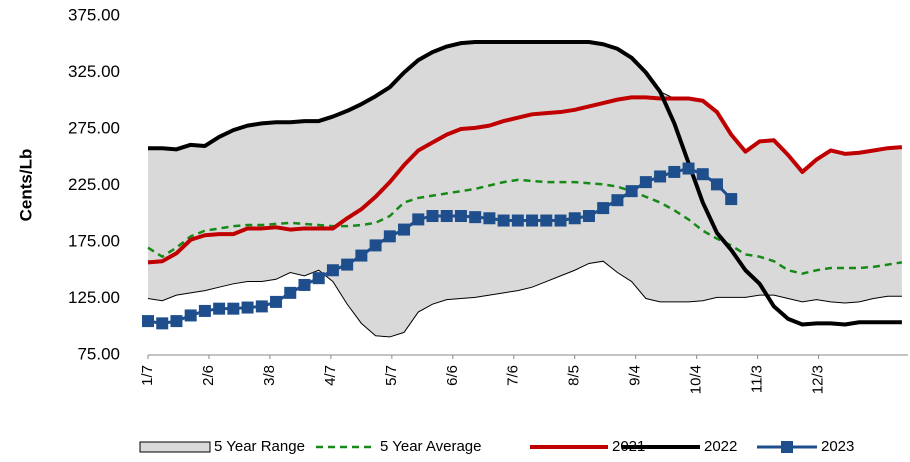 The image size is (910, 462). Describe the element at coordinates (524, 299) in the screenshot. I see `range-lower` at that location.